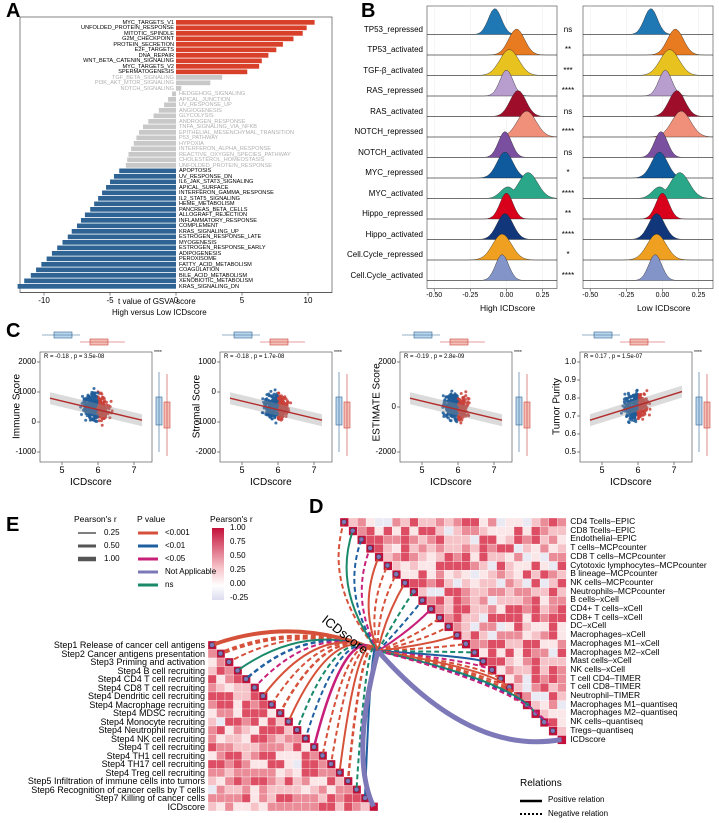 The width and height of the screenshot is (719, 823). What do you see at coordinates (204, 187) in the screenshot?
I see `bar-label-30: APICAL_SURFACE` at bounding box center [204, 187].